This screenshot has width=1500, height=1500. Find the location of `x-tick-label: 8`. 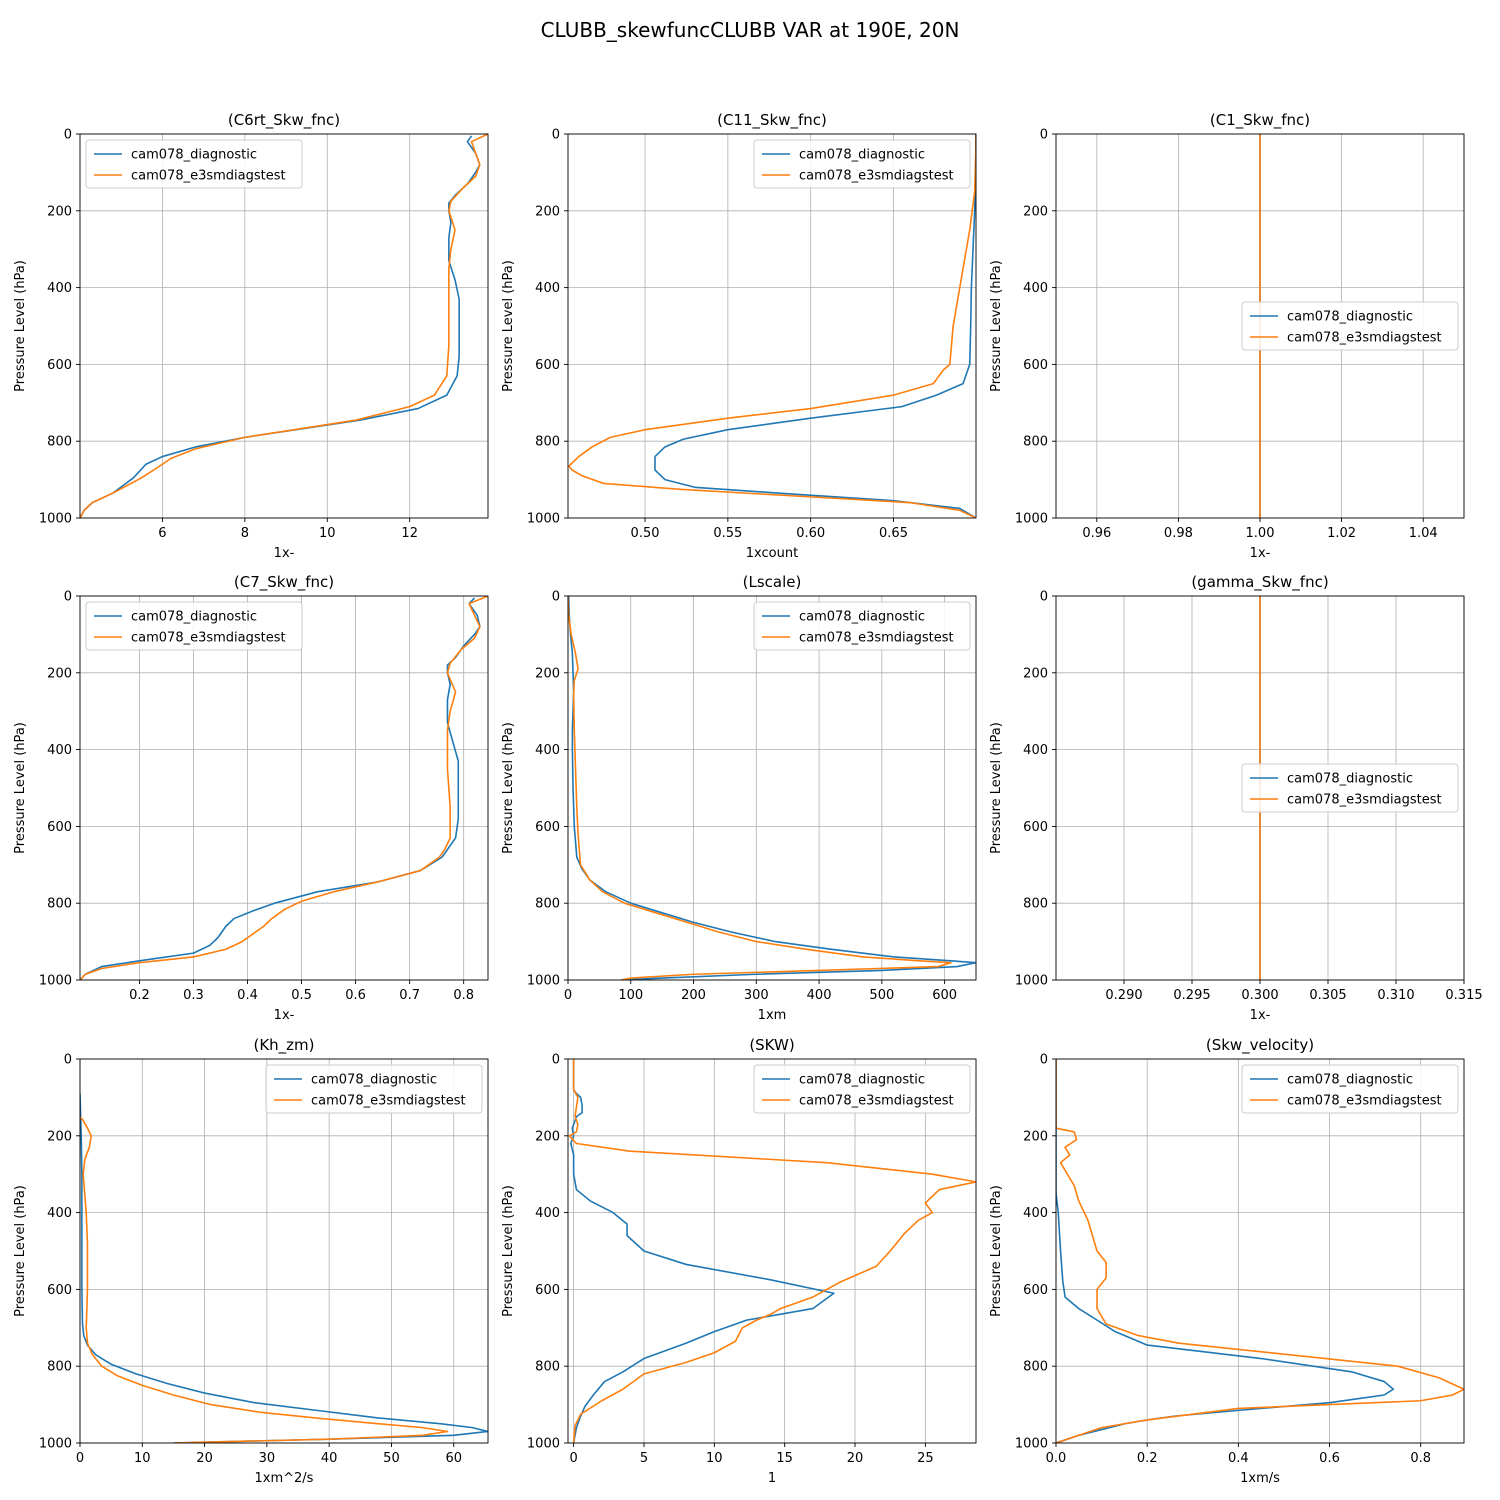

x-tick-label: 8 is located at coordinates (245, 533).